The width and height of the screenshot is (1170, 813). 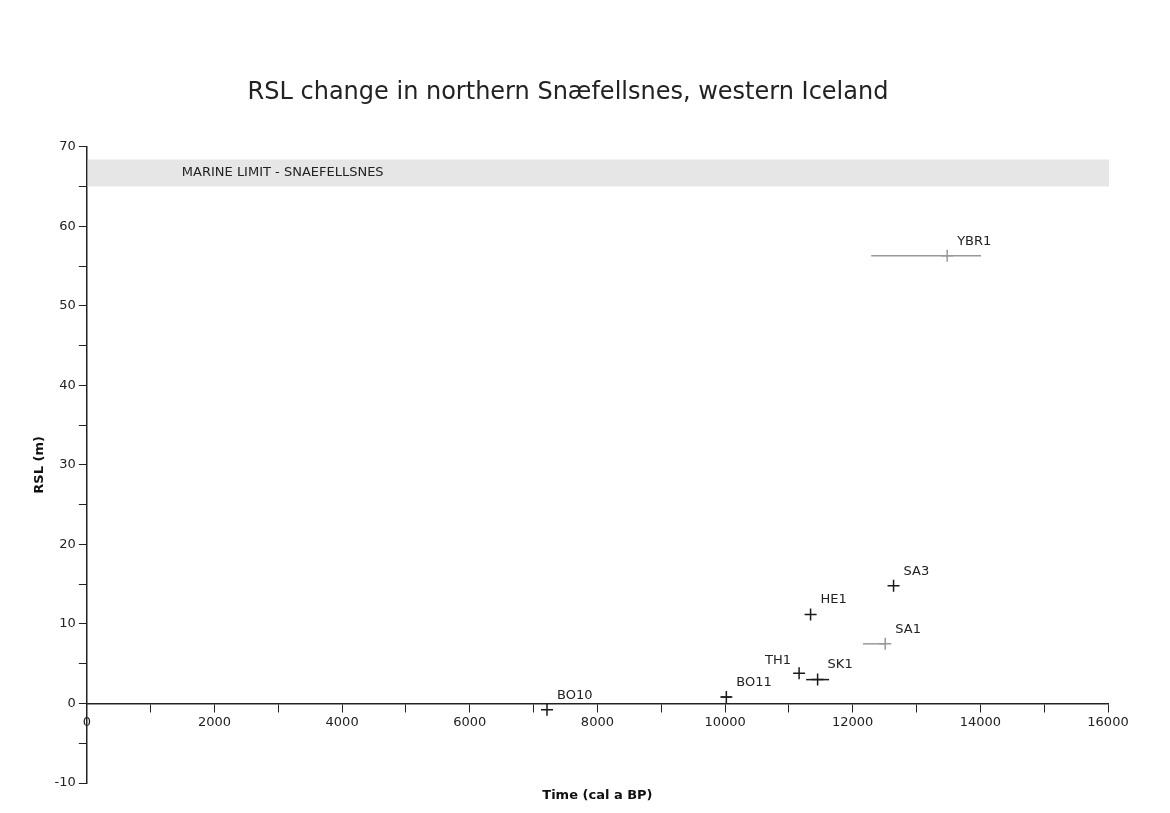 What do you see at coordinates (1108, 721) in the screenshot?
I see `x-tick-label: 16000` at bounding box center [1108, 721].